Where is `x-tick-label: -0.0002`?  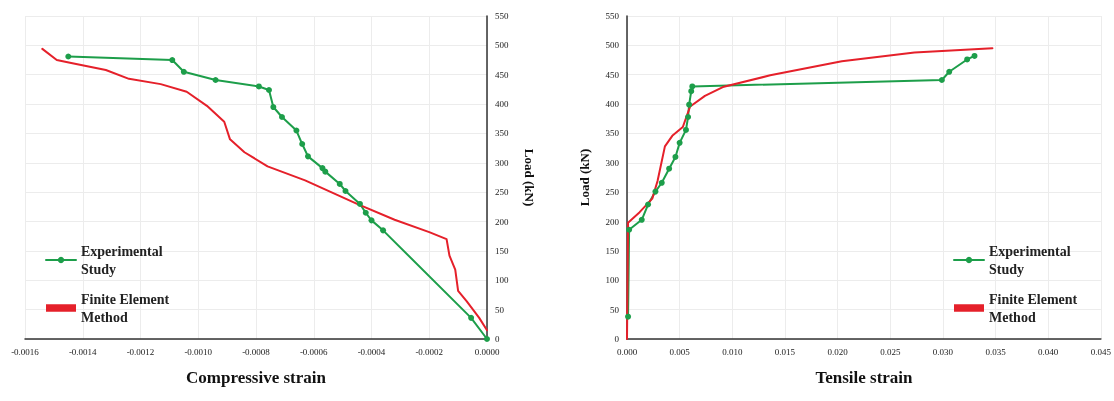
x-tick-label: -0.0002 is located at coordinates (429, 351).